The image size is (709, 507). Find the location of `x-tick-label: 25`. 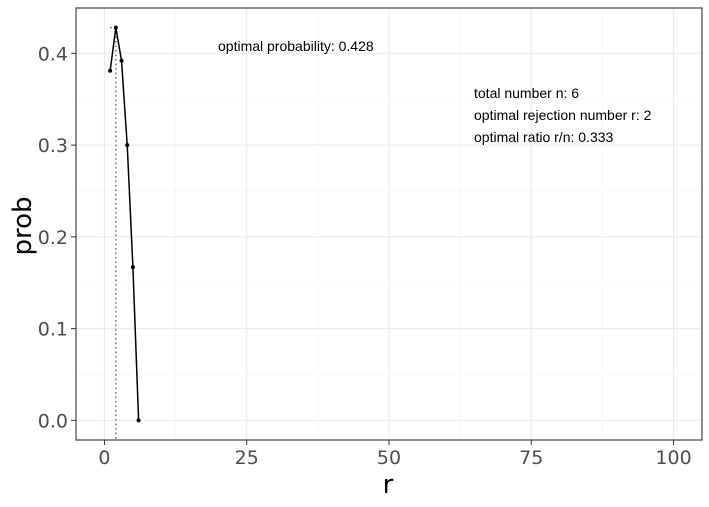

x-tick-label: 25 is located at coordinates (247, 458).